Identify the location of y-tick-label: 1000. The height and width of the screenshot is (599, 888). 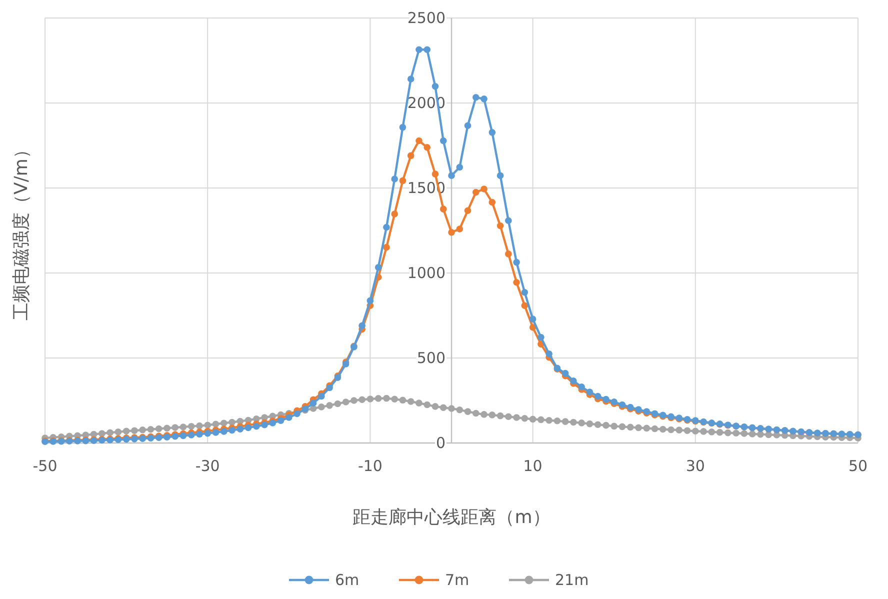
(426, 273).